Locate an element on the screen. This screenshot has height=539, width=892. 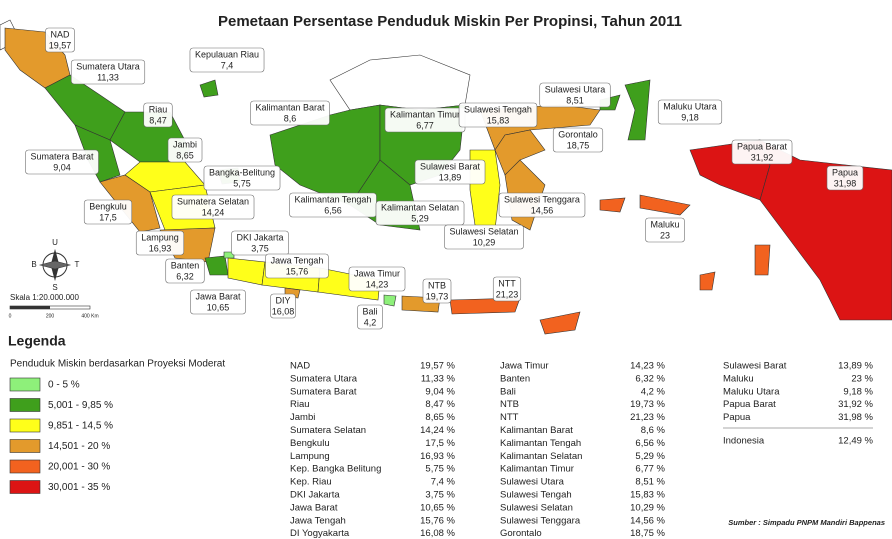
row-name: Sumatera Barat is located at coordinates (323, 391).